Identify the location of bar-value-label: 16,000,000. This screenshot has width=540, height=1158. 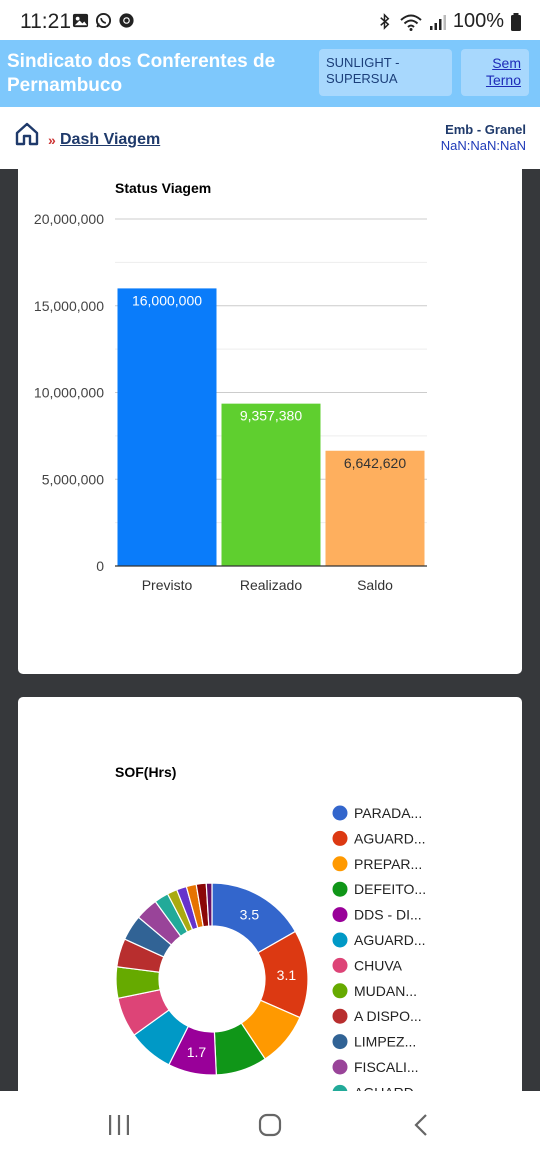
(167, 300).